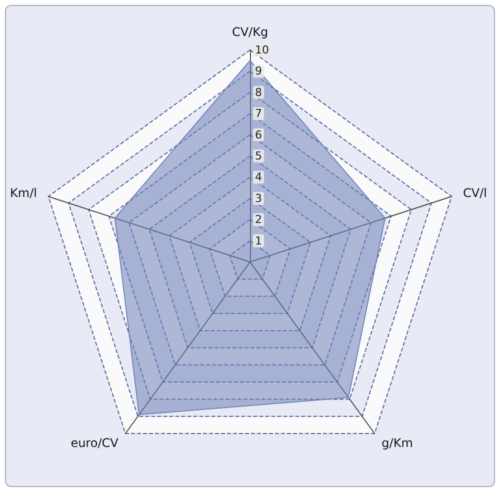 This screenshot has height=500, width=500. Describe the element at coordinates (258, 198) in the screenshot. I see `y-tick-label: 3` at that location.